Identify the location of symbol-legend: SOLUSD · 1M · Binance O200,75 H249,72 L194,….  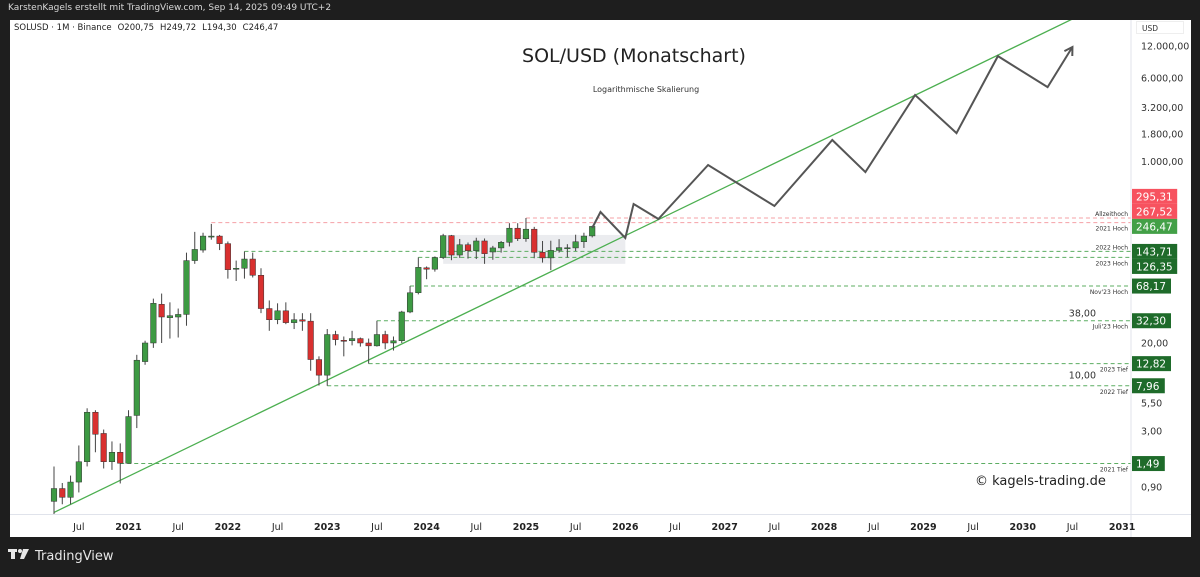
(149, 28).